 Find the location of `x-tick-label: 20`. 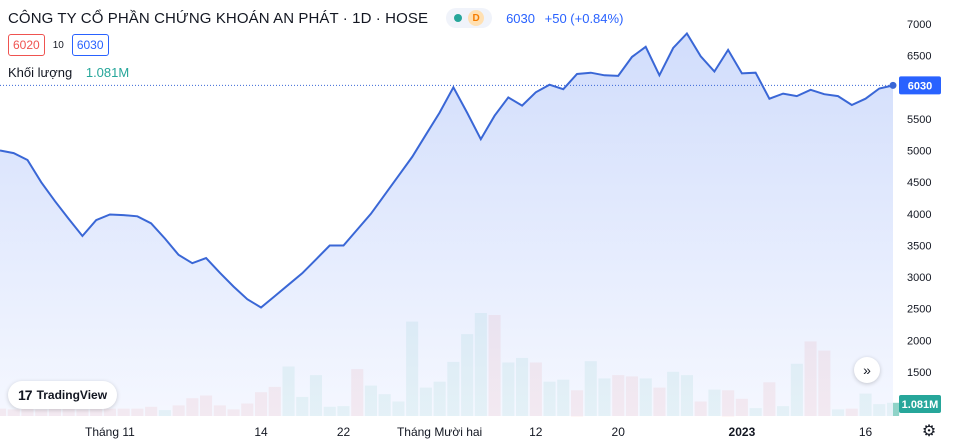

x-tick-label: 20 is located at coordinates (619, 432).